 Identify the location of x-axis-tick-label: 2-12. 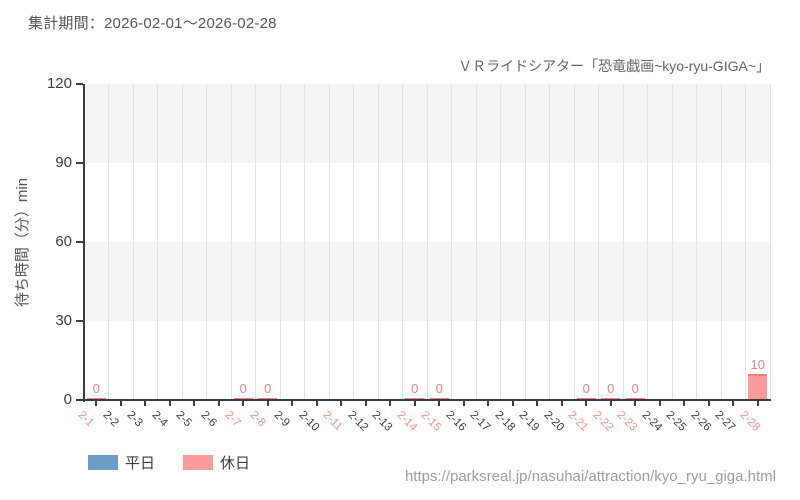
(358, 421).